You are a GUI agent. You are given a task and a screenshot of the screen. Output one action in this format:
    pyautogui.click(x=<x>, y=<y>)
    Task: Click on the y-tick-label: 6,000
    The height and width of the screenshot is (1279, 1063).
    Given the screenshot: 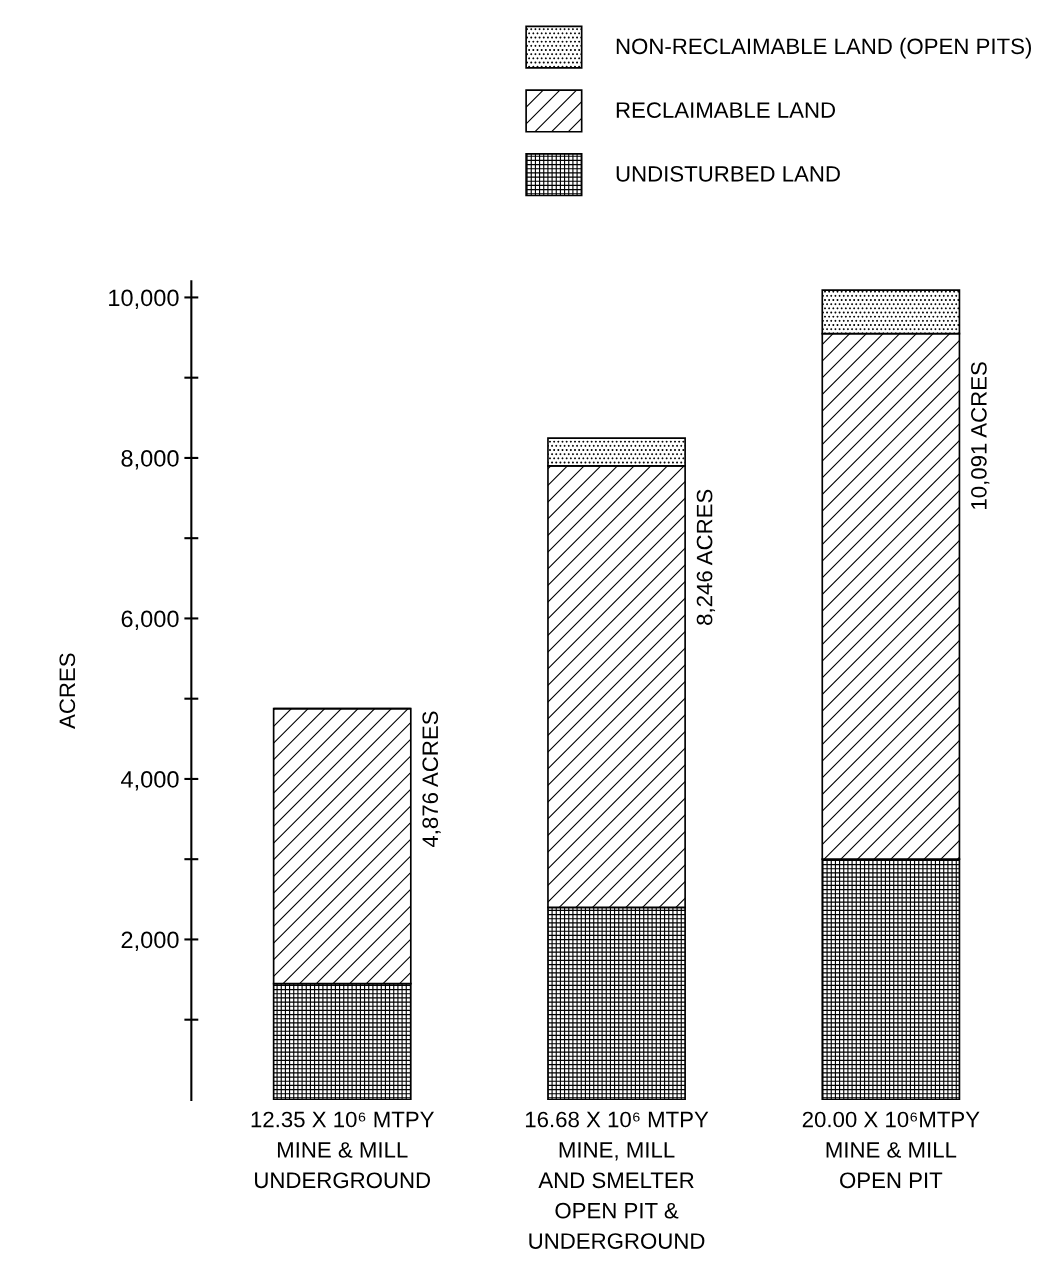 What is the action you would take?
    pyautogui.click(x=150, y=620)
    